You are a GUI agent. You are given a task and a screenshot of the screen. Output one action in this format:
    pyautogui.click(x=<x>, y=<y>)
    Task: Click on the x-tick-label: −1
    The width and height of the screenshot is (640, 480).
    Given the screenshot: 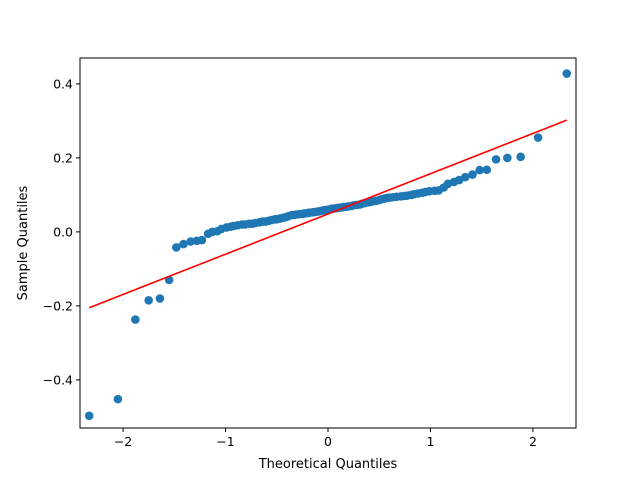 What is the action you would take?
    pyautogui.click(x=225, y=441)
    